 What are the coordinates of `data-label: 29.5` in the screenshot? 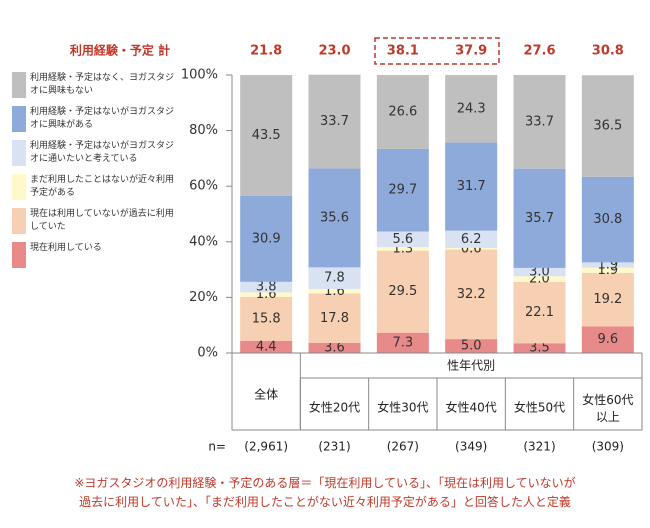 It's located at (402, 291).